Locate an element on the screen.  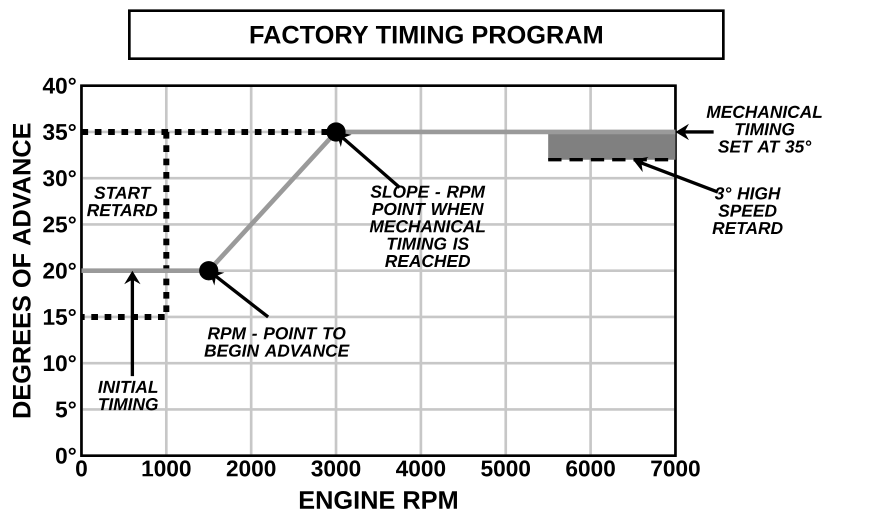
y-axis-title: DEGREES OF ADVANCE is located at coordinates (21, 270).